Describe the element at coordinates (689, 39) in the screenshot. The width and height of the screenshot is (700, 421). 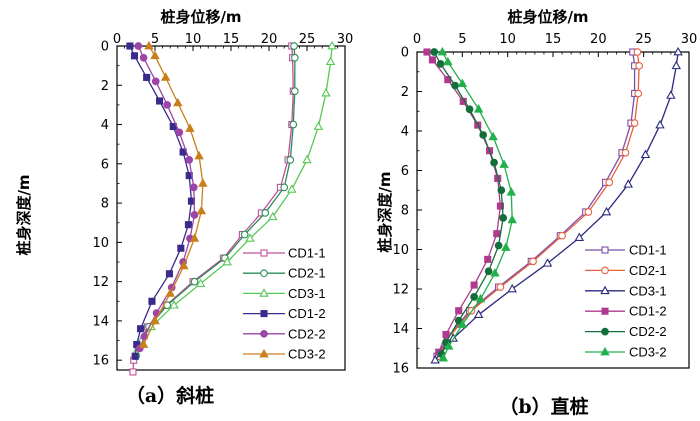
I see `x-tick-label: 30` at that location.